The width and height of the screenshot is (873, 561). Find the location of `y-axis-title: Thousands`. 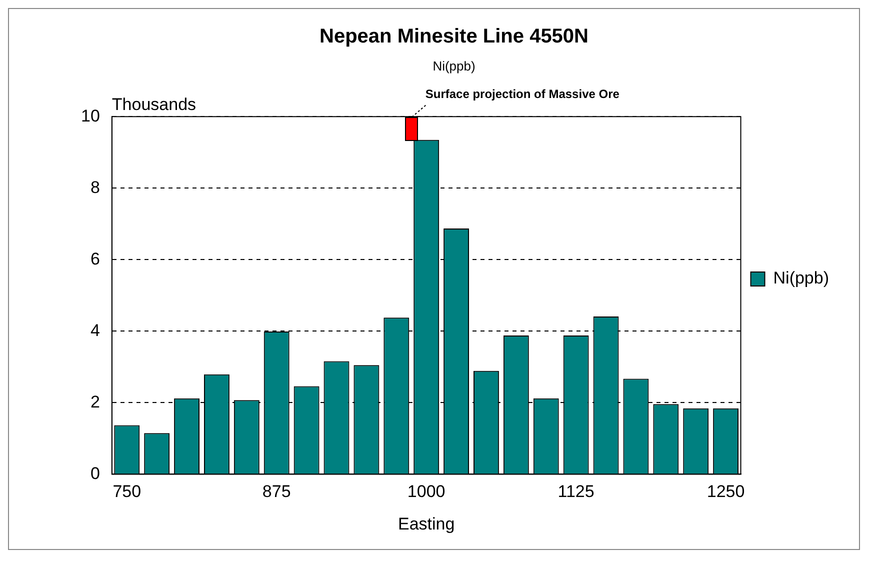

y-axis-title: Thousands is located at coordinates (154, 104).